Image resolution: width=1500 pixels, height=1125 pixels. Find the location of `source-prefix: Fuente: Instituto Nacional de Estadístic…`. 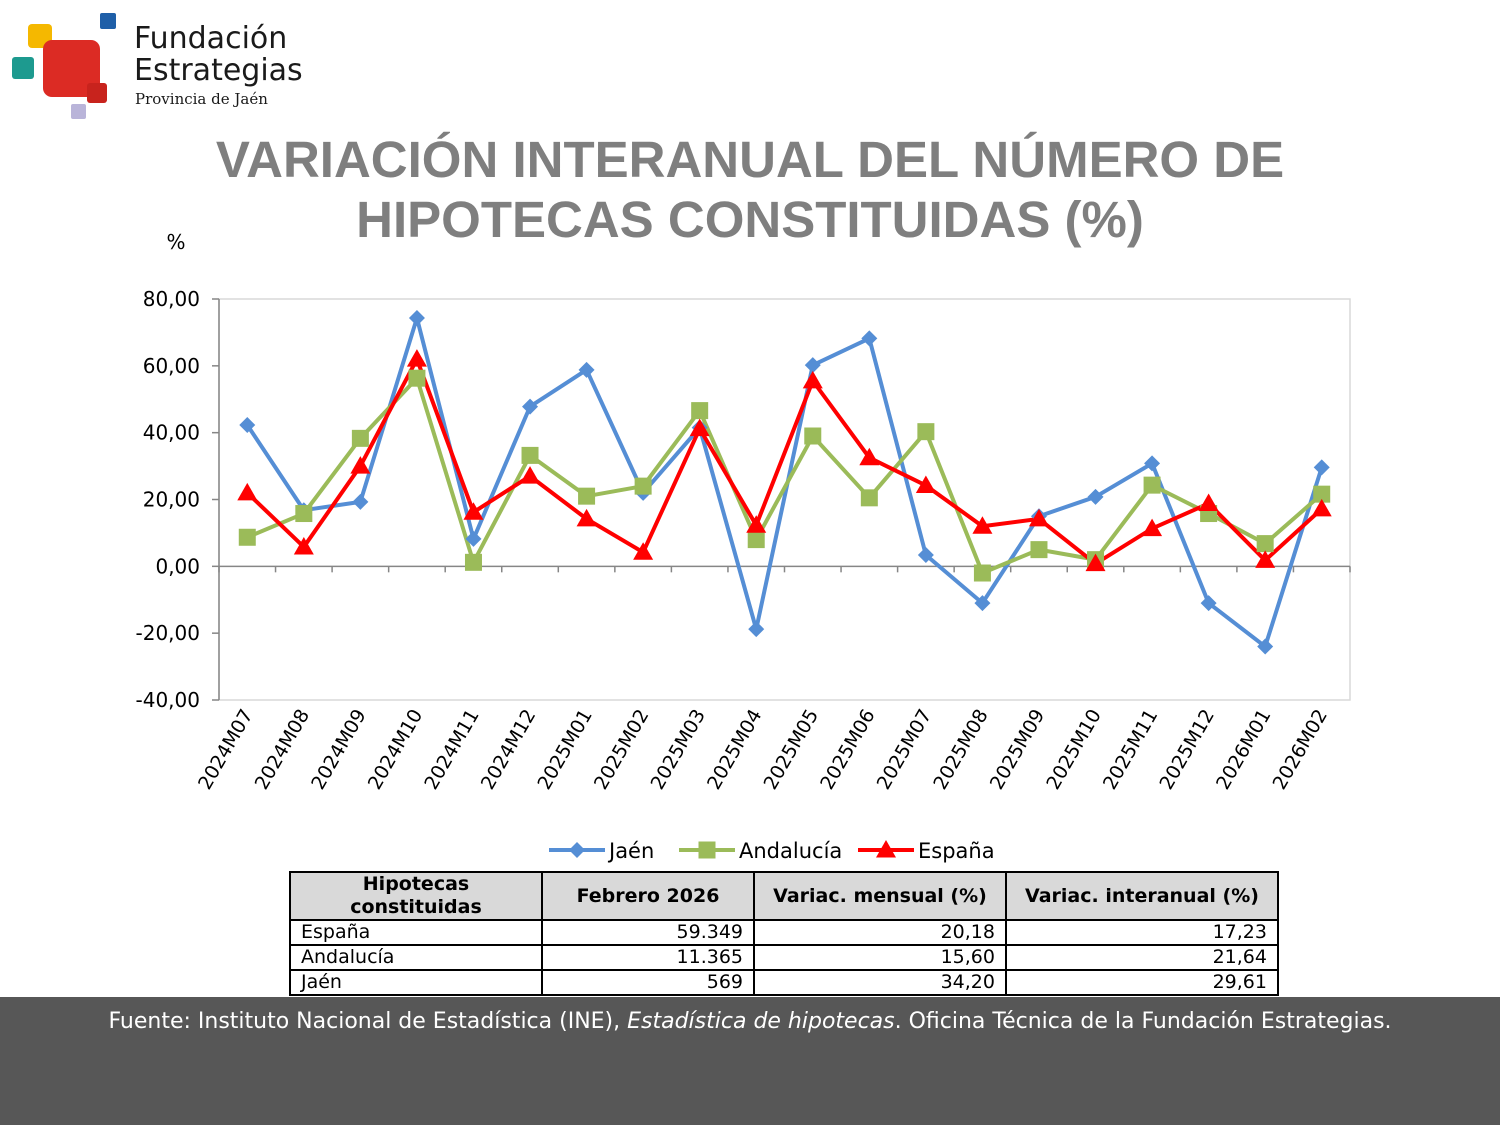

source-prefix: Fuente: Instituto Nacional de Estadístic… is located at coordinates (368, 1021).